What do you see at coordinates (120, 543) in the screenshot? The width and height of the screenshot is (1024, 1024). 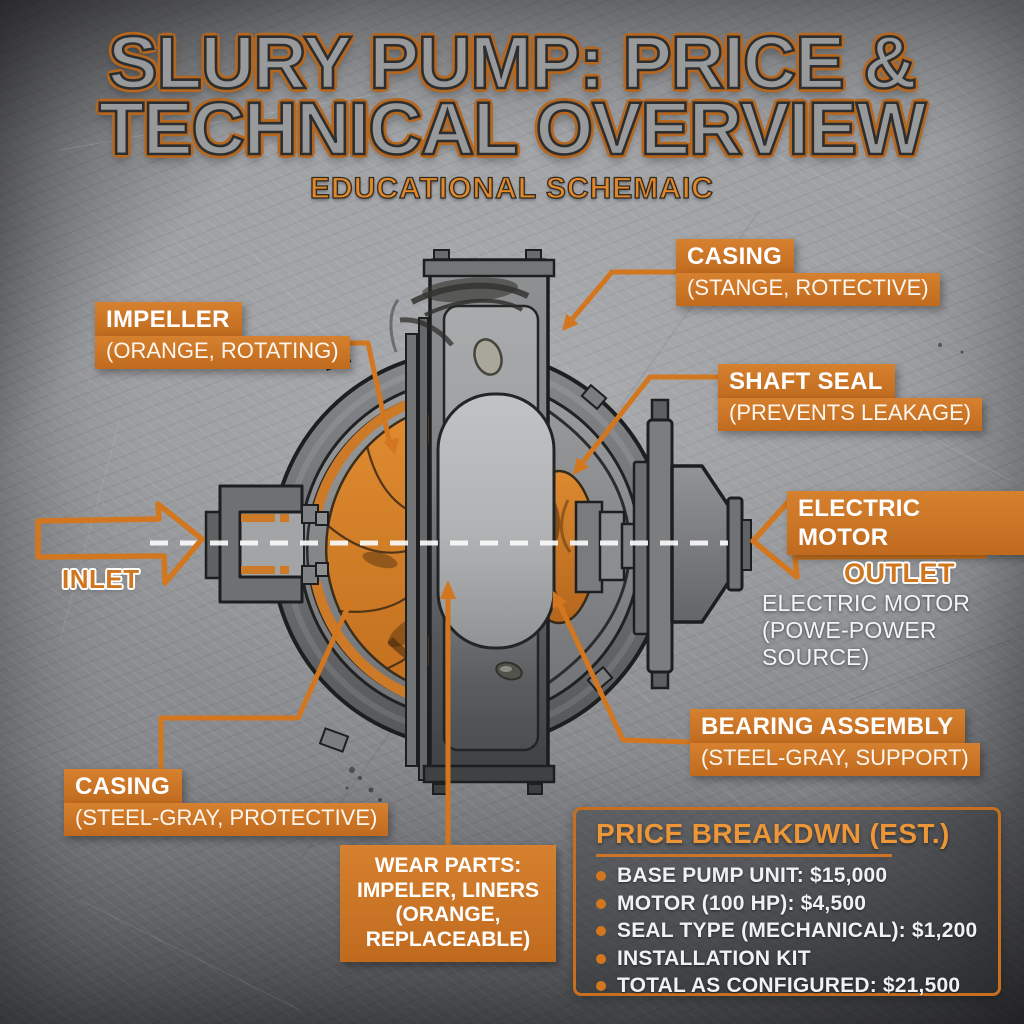 I see `inlet-arrow-icon` at bounding box center [120, 543].